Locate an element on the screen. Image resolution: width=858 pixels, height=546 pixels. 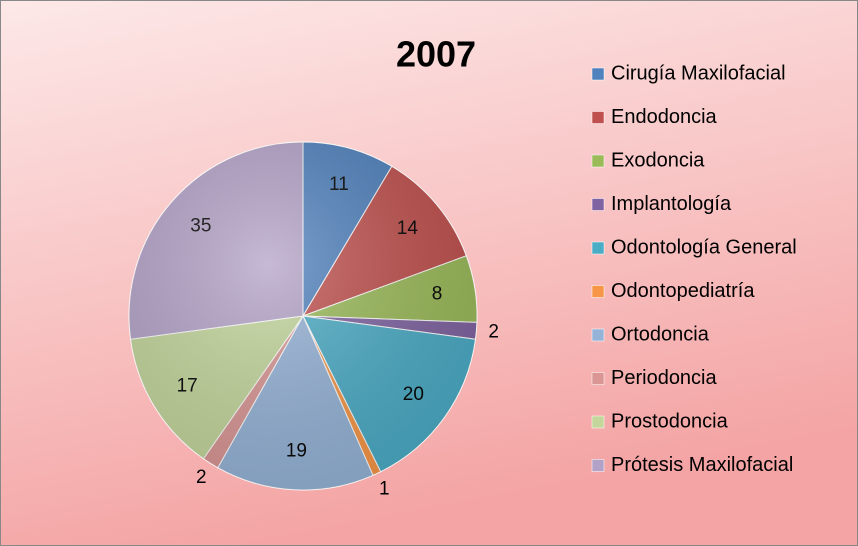
legend-label: Ortodoncia is located at coordinates (660, 334).